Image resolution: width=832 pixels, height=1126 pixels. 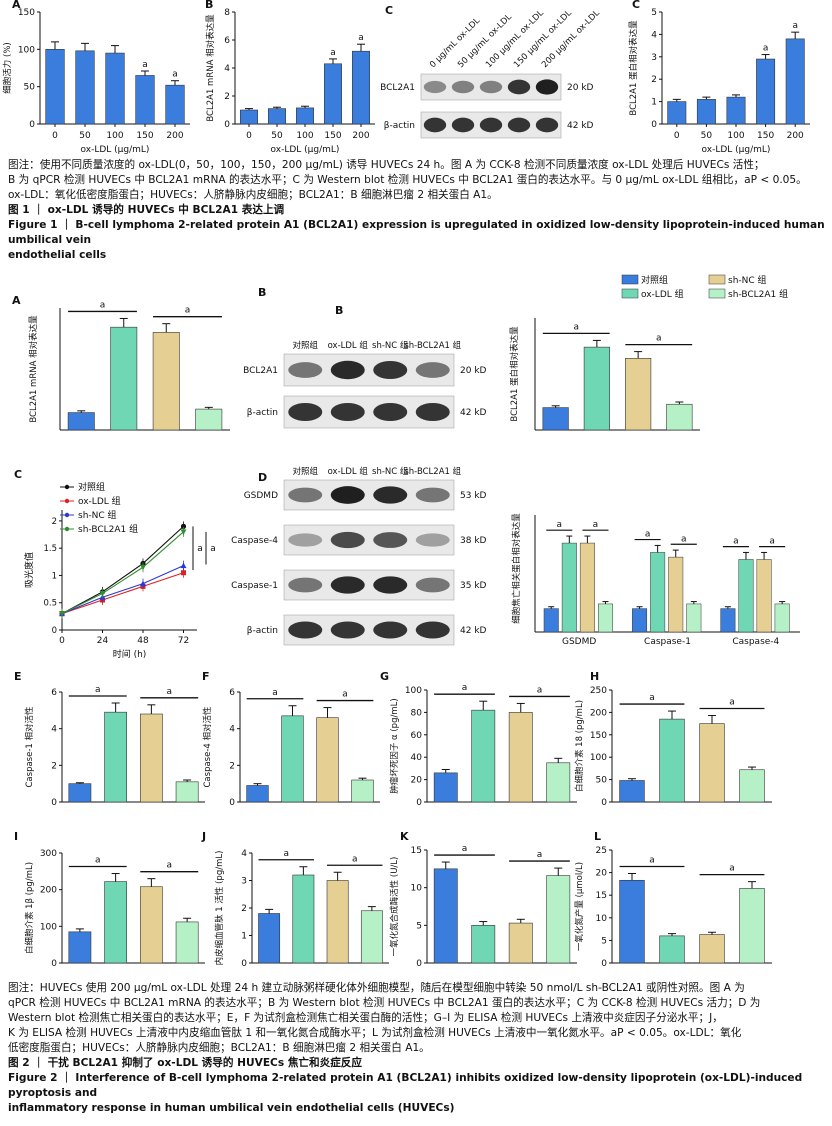 I want to click on panel-letter: K, so click(x=404, y=836).